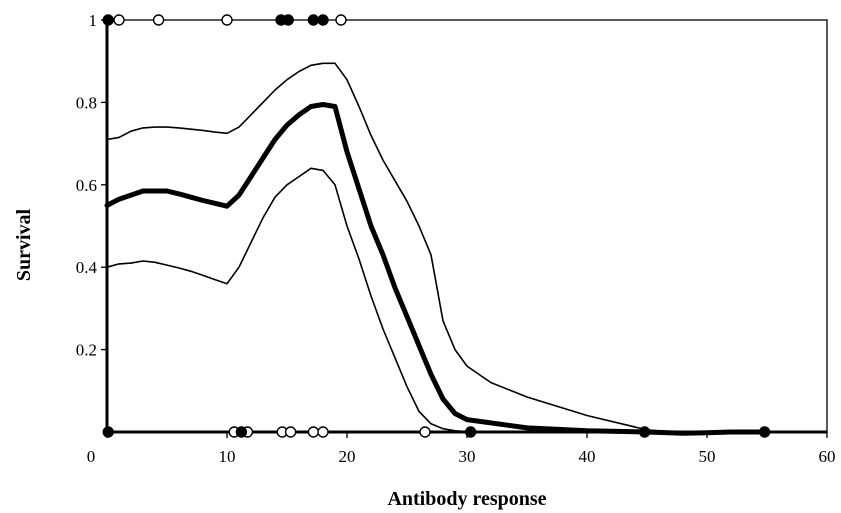 This screenshot has width=841, height=513. What do you see at coordinates (24, 244) in the screenshot?
I see `y-axis-title: Survival` at bounding box center [24, 244].